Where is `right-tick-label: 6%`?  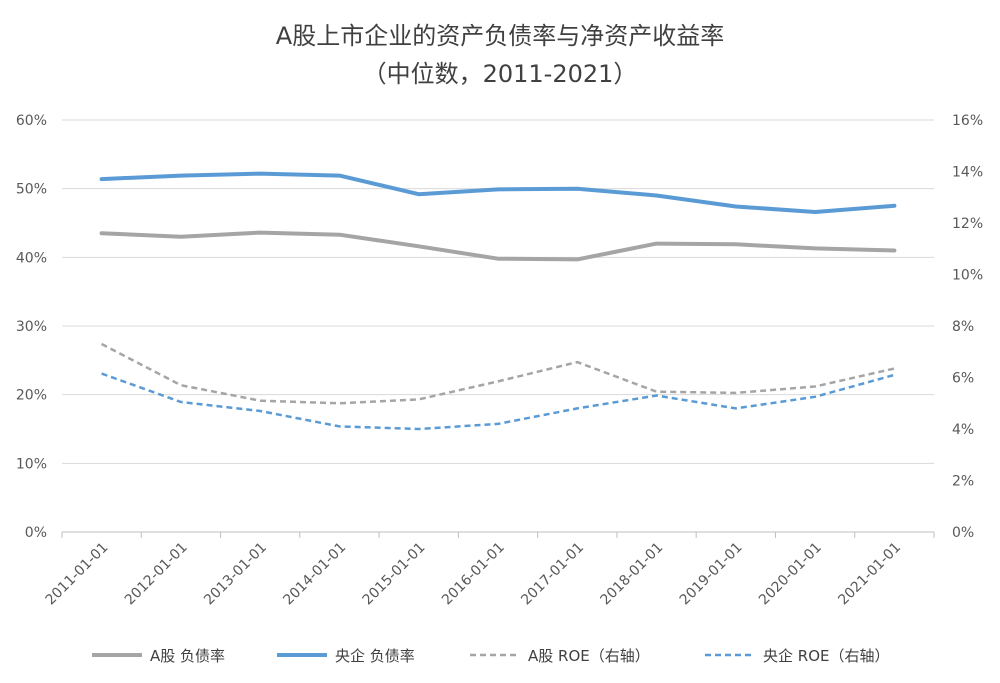
right-tick-label: 6% is located at coordinates (963, 379).